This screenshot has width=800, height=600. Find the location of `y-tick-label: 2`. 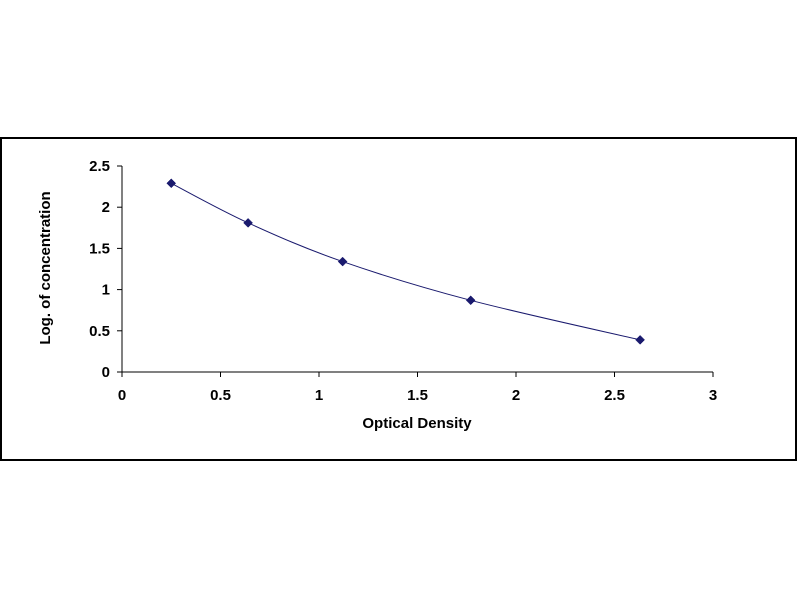

y-tick-label: 2 is located at coordinates (106, 207).